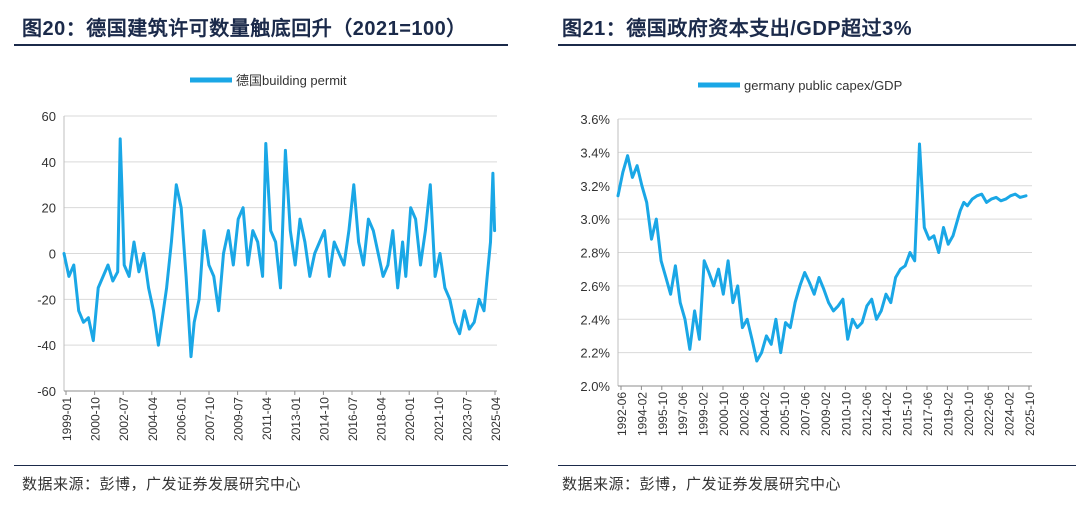 This screenshot has width=1080, height=507. What do you see at coordinates (1010, 414) in the screenshot?
I see `x-tick-label: 2024-02` at bounding box center [1010, 414].